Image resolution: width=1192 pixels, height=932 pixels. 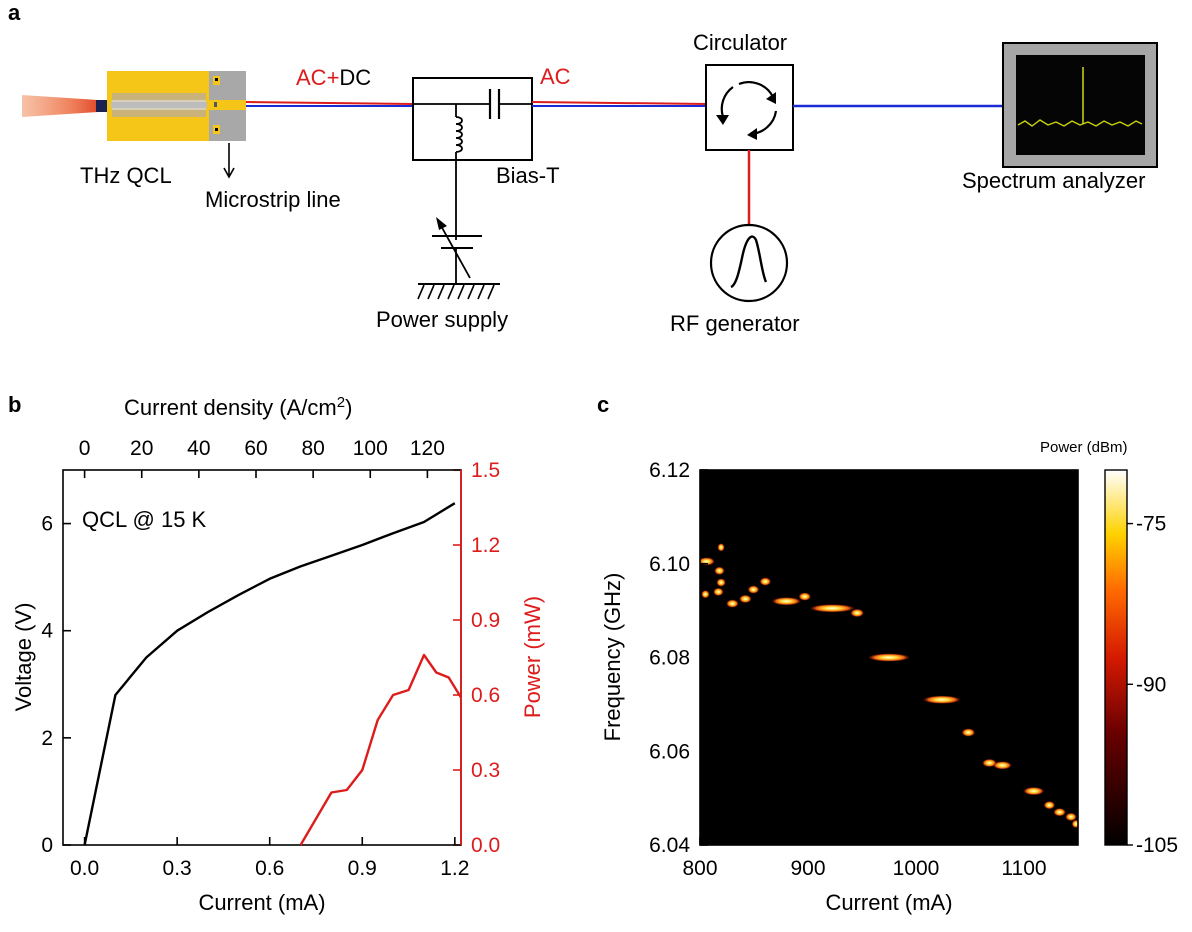 What do you see at coordinates (158, 106) in the screenshot?
I see `qcl-chip` at bounding box center [158, 106].